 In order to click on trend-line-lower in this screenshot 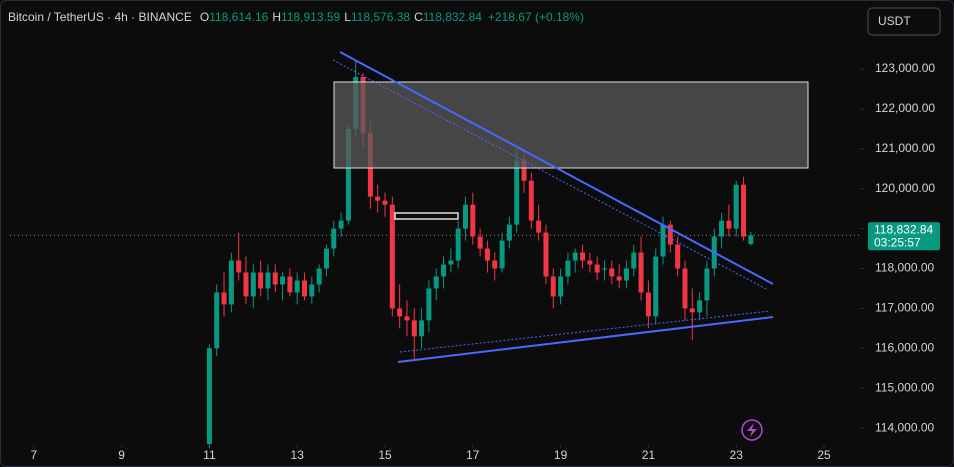, I will do `click(585, 339)`.